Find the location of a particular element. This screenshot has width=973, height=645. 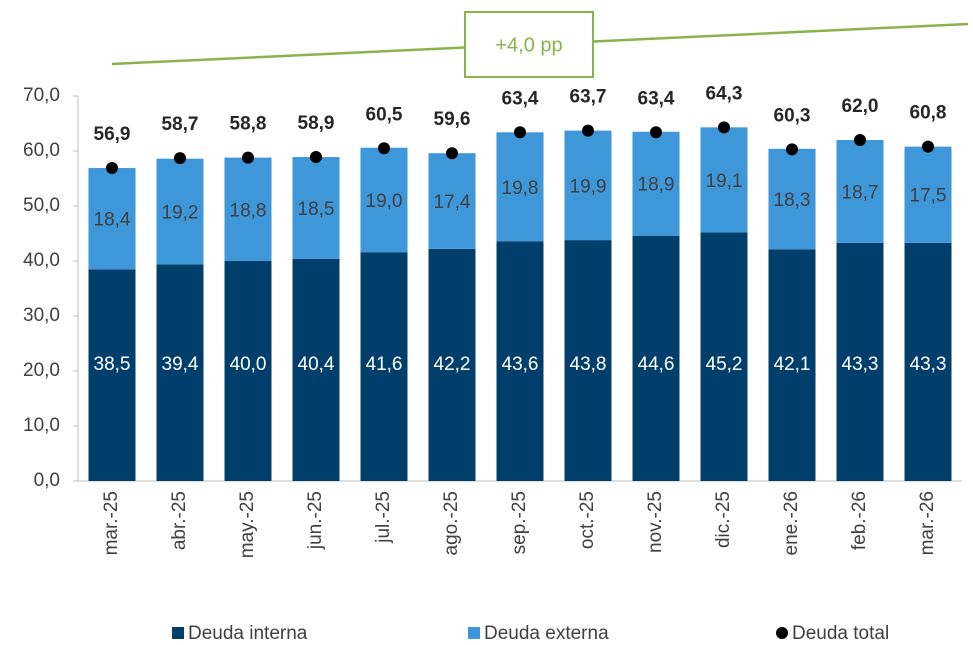

x-tick-label: sep.-25 is located at coordinates (519, 522).